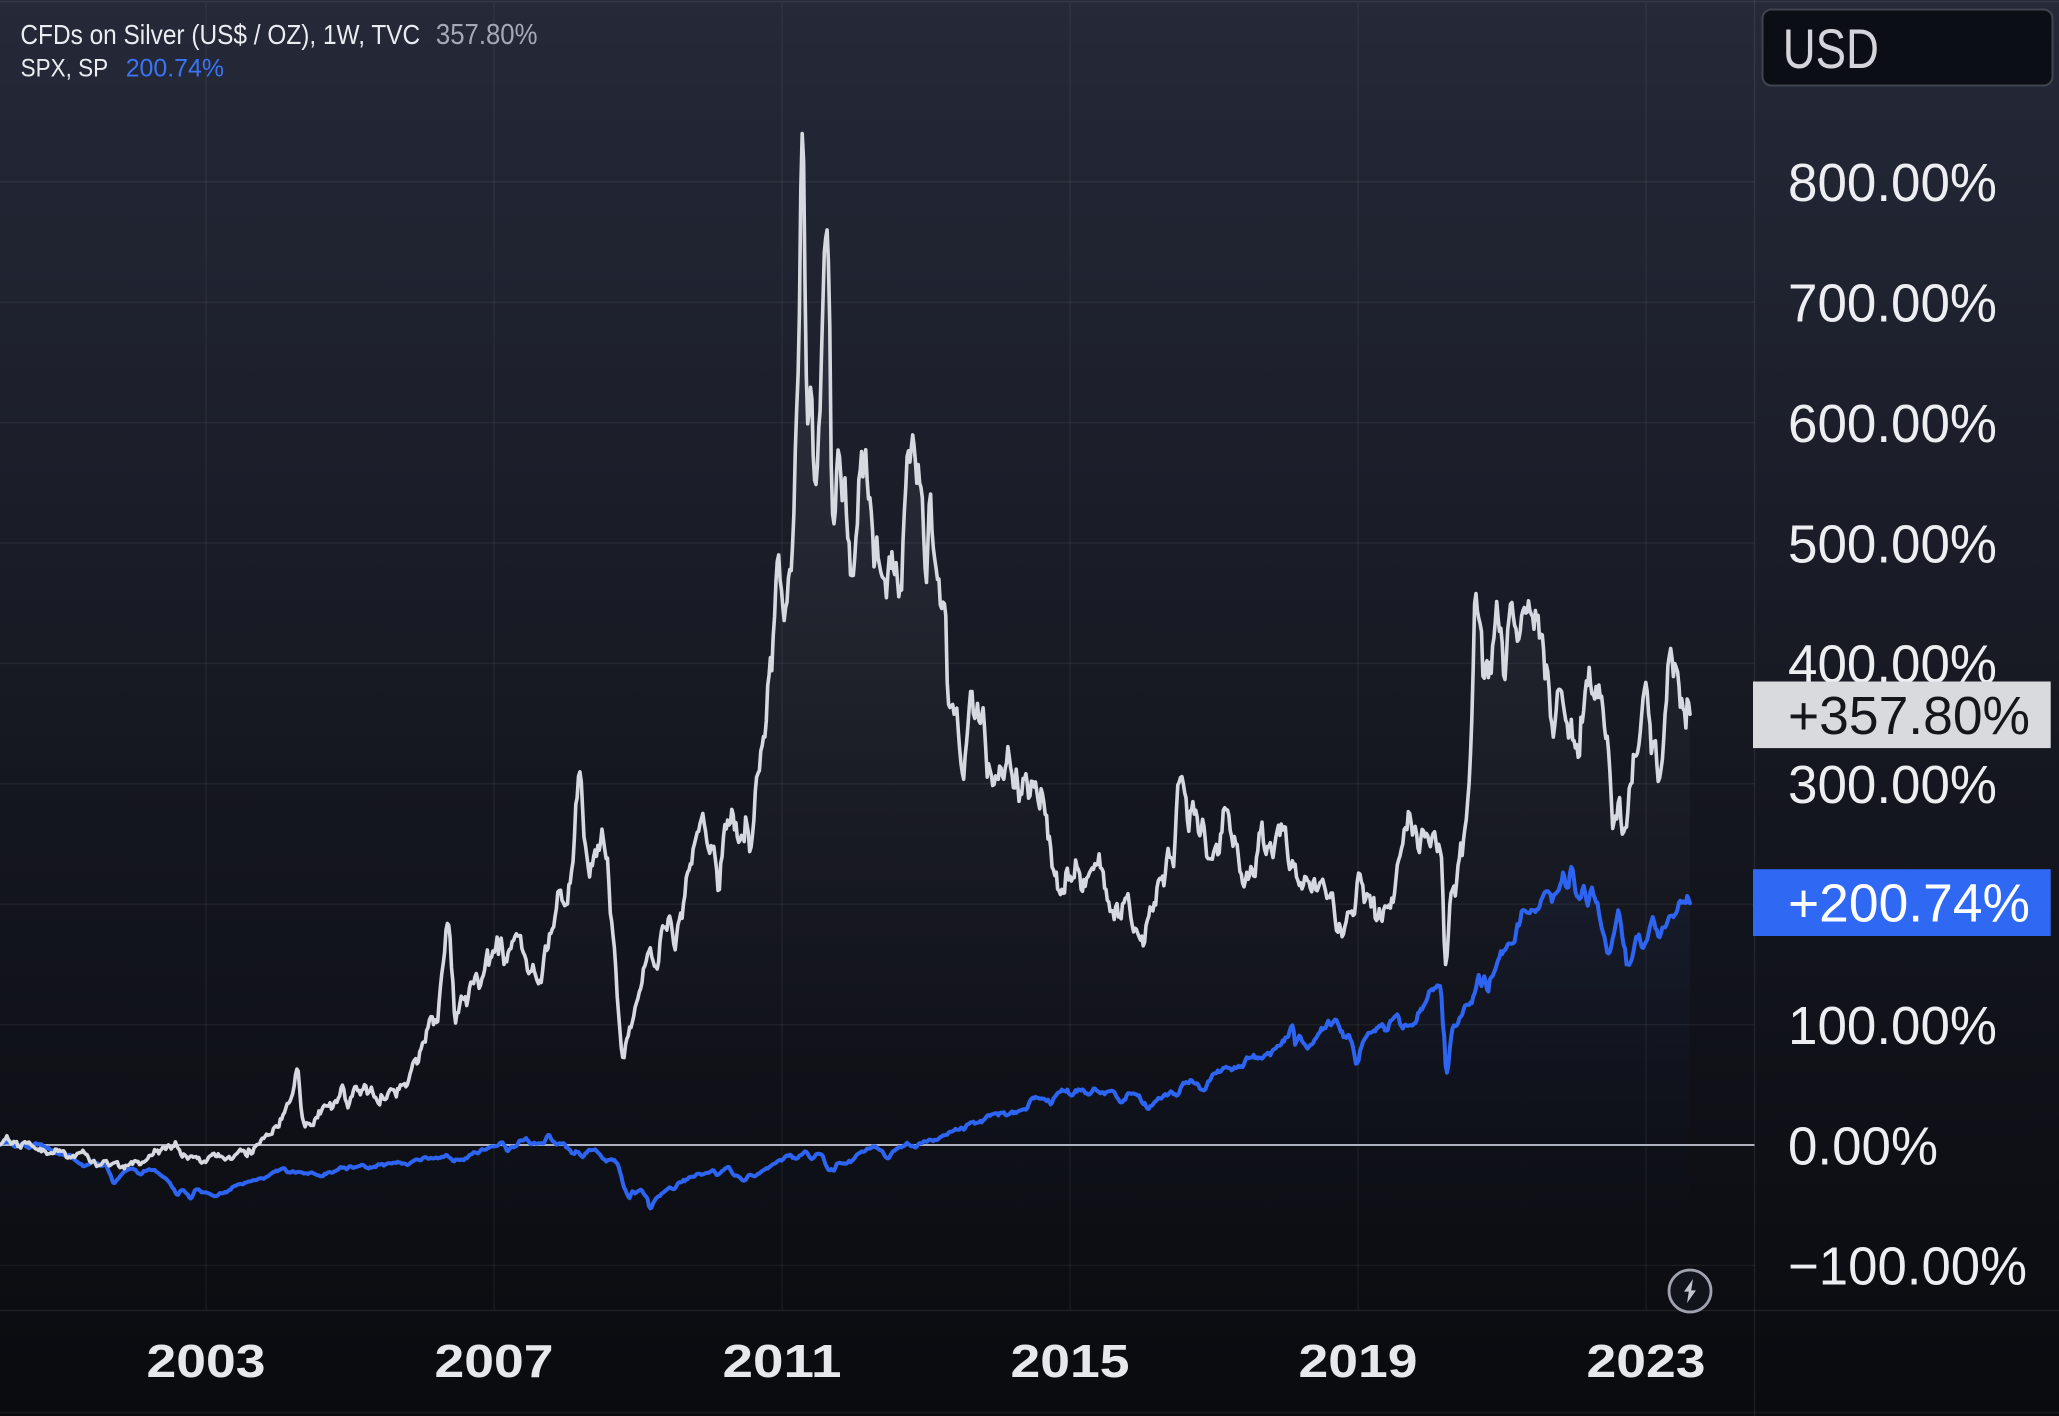  What do you see at coordinates (1358, 1361) in the screenshot?
I see `svg-text: 2019` at bounding box center [1358, 1361].